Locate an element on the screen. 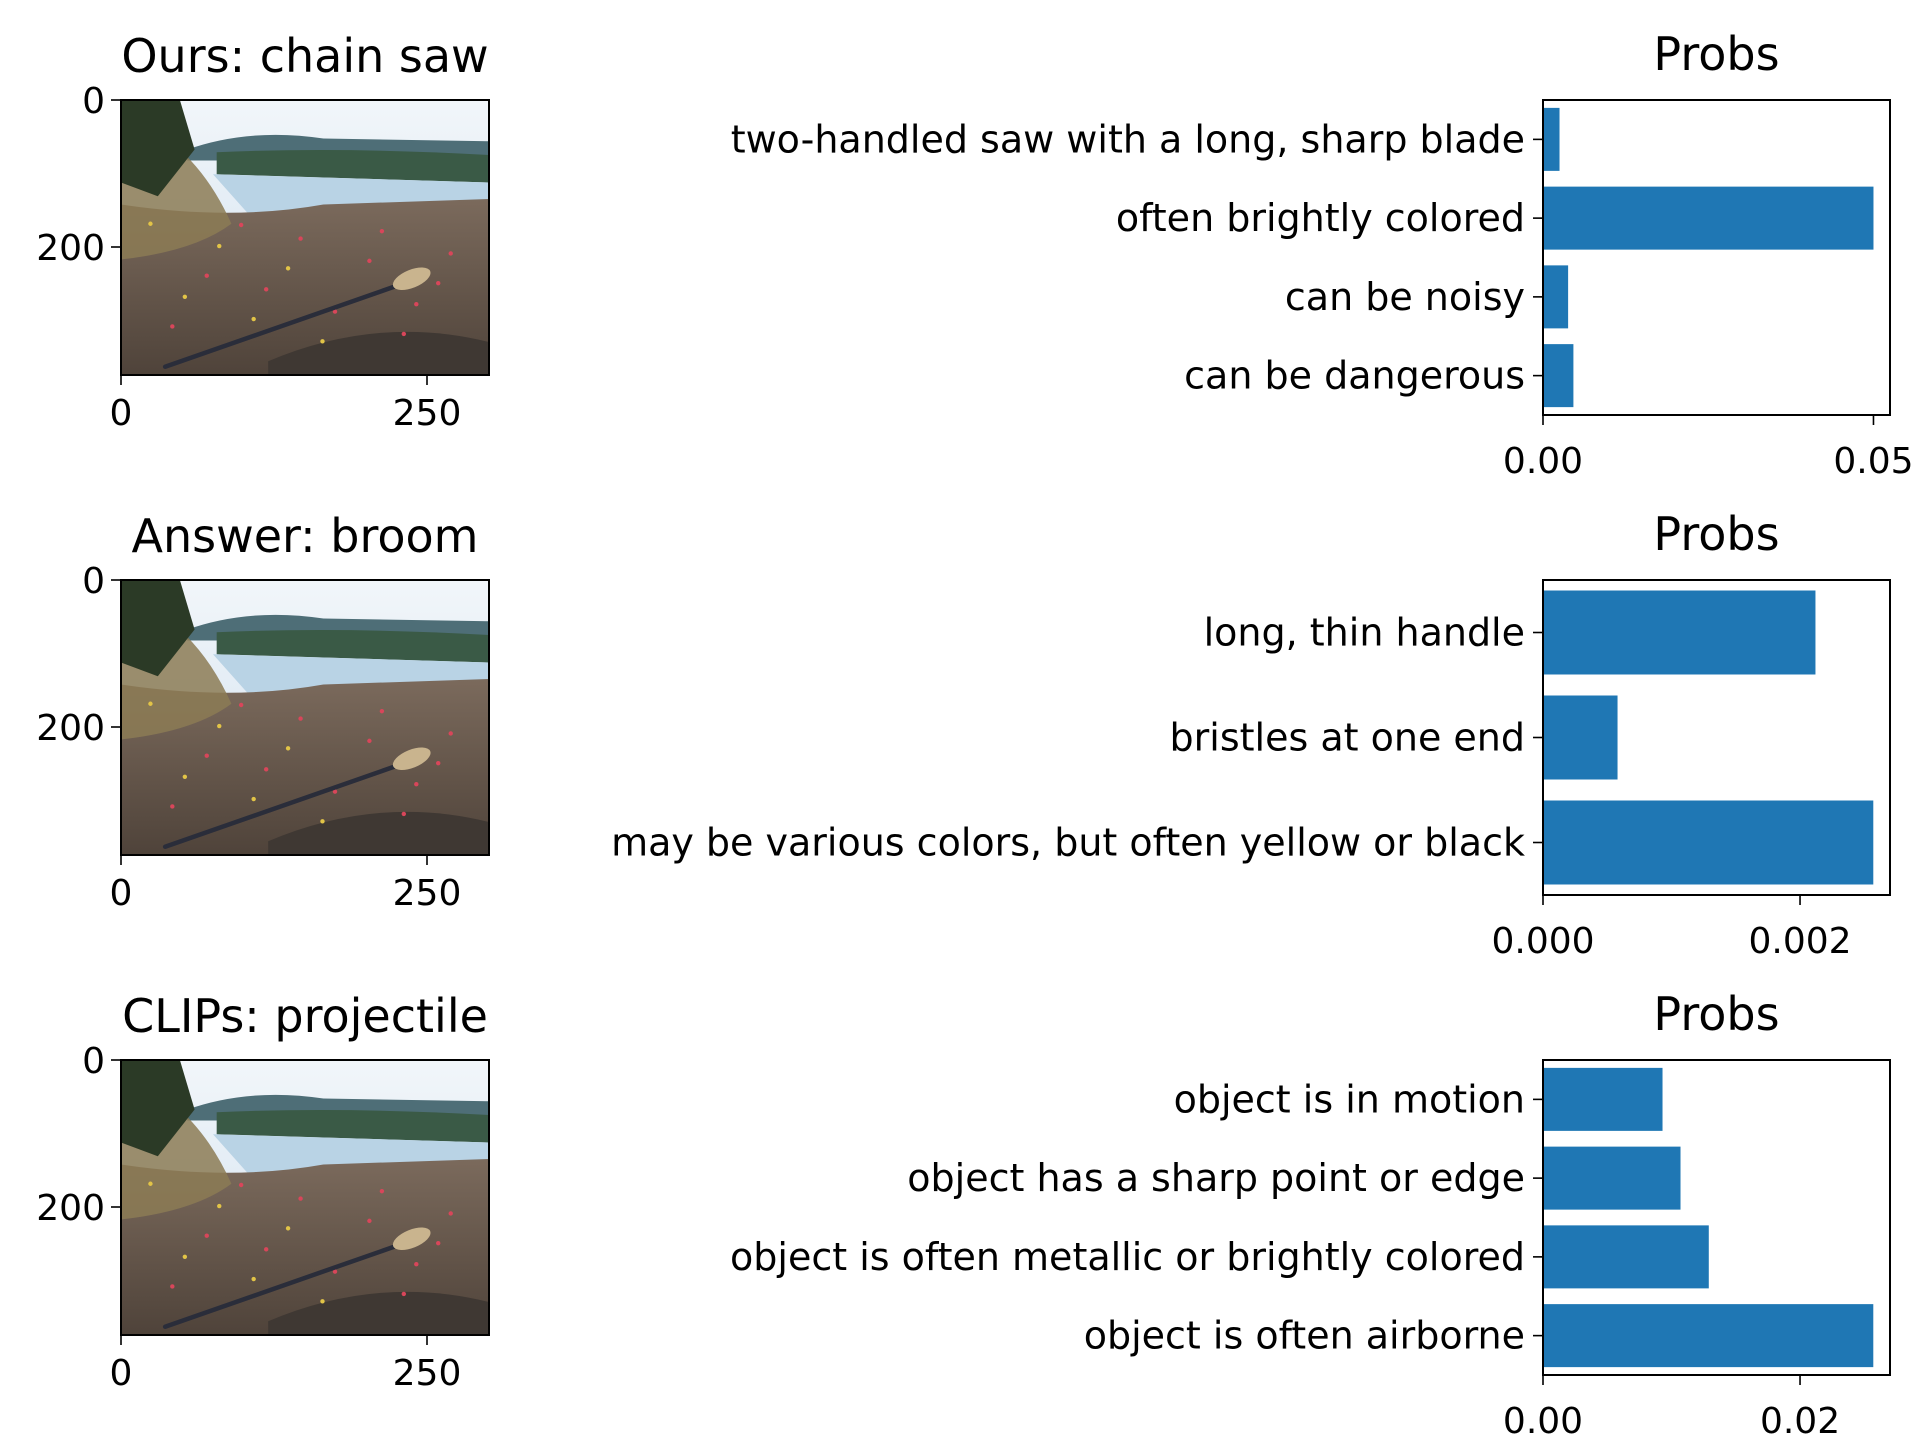  category-label: object has a sharp point or edge is located at coordinates (1216, 1178).